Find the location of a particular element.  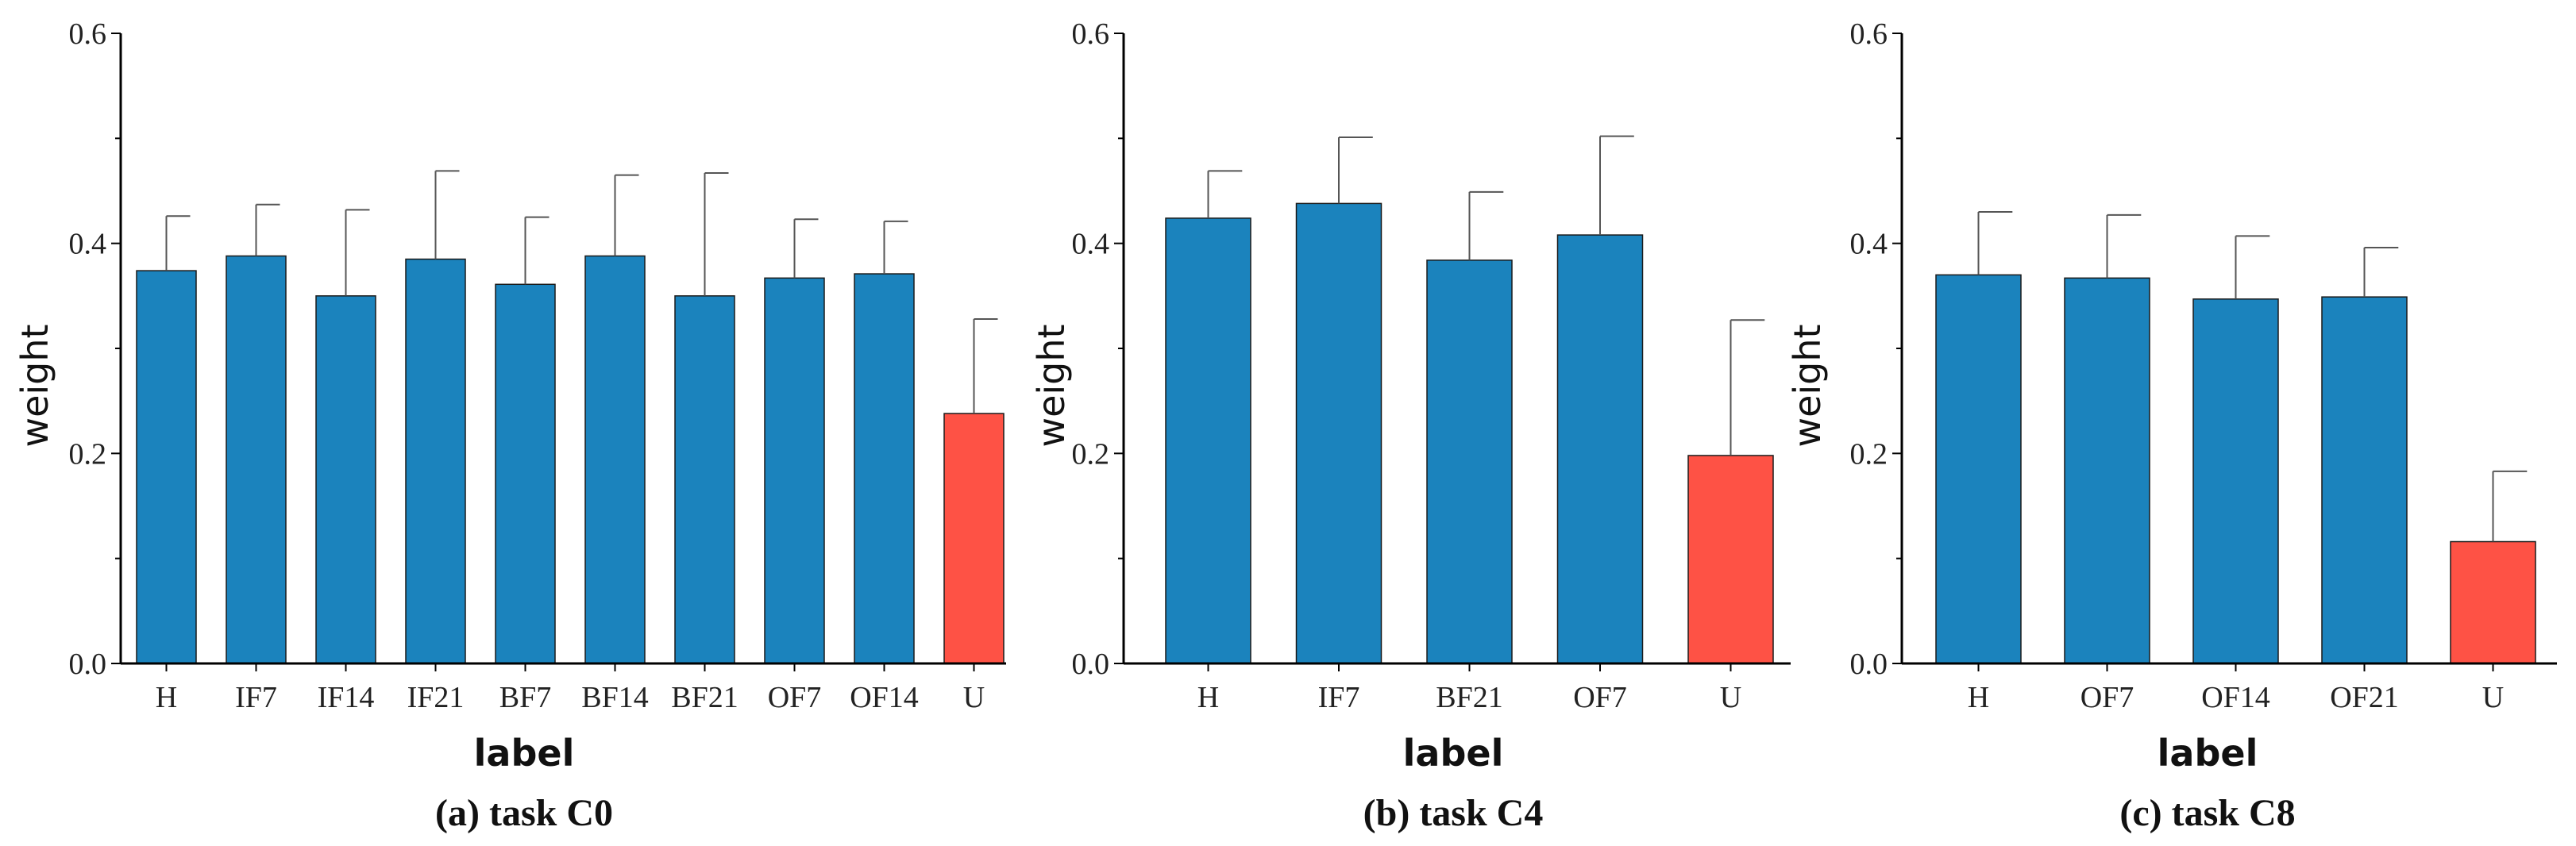

panel-caption: (a) task C0 is located at coordinates (524, 813).